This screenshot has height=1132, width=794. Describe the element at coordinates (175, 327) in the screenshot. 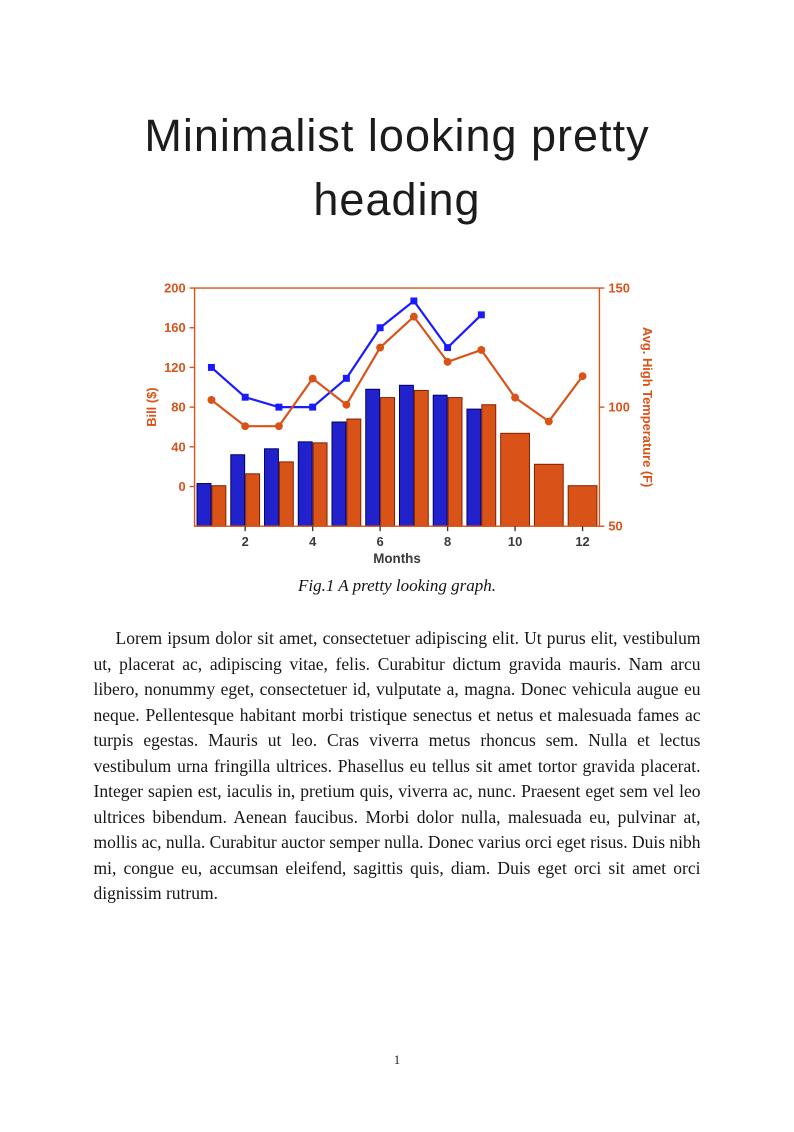

I see `svg-text: 160` at that location.